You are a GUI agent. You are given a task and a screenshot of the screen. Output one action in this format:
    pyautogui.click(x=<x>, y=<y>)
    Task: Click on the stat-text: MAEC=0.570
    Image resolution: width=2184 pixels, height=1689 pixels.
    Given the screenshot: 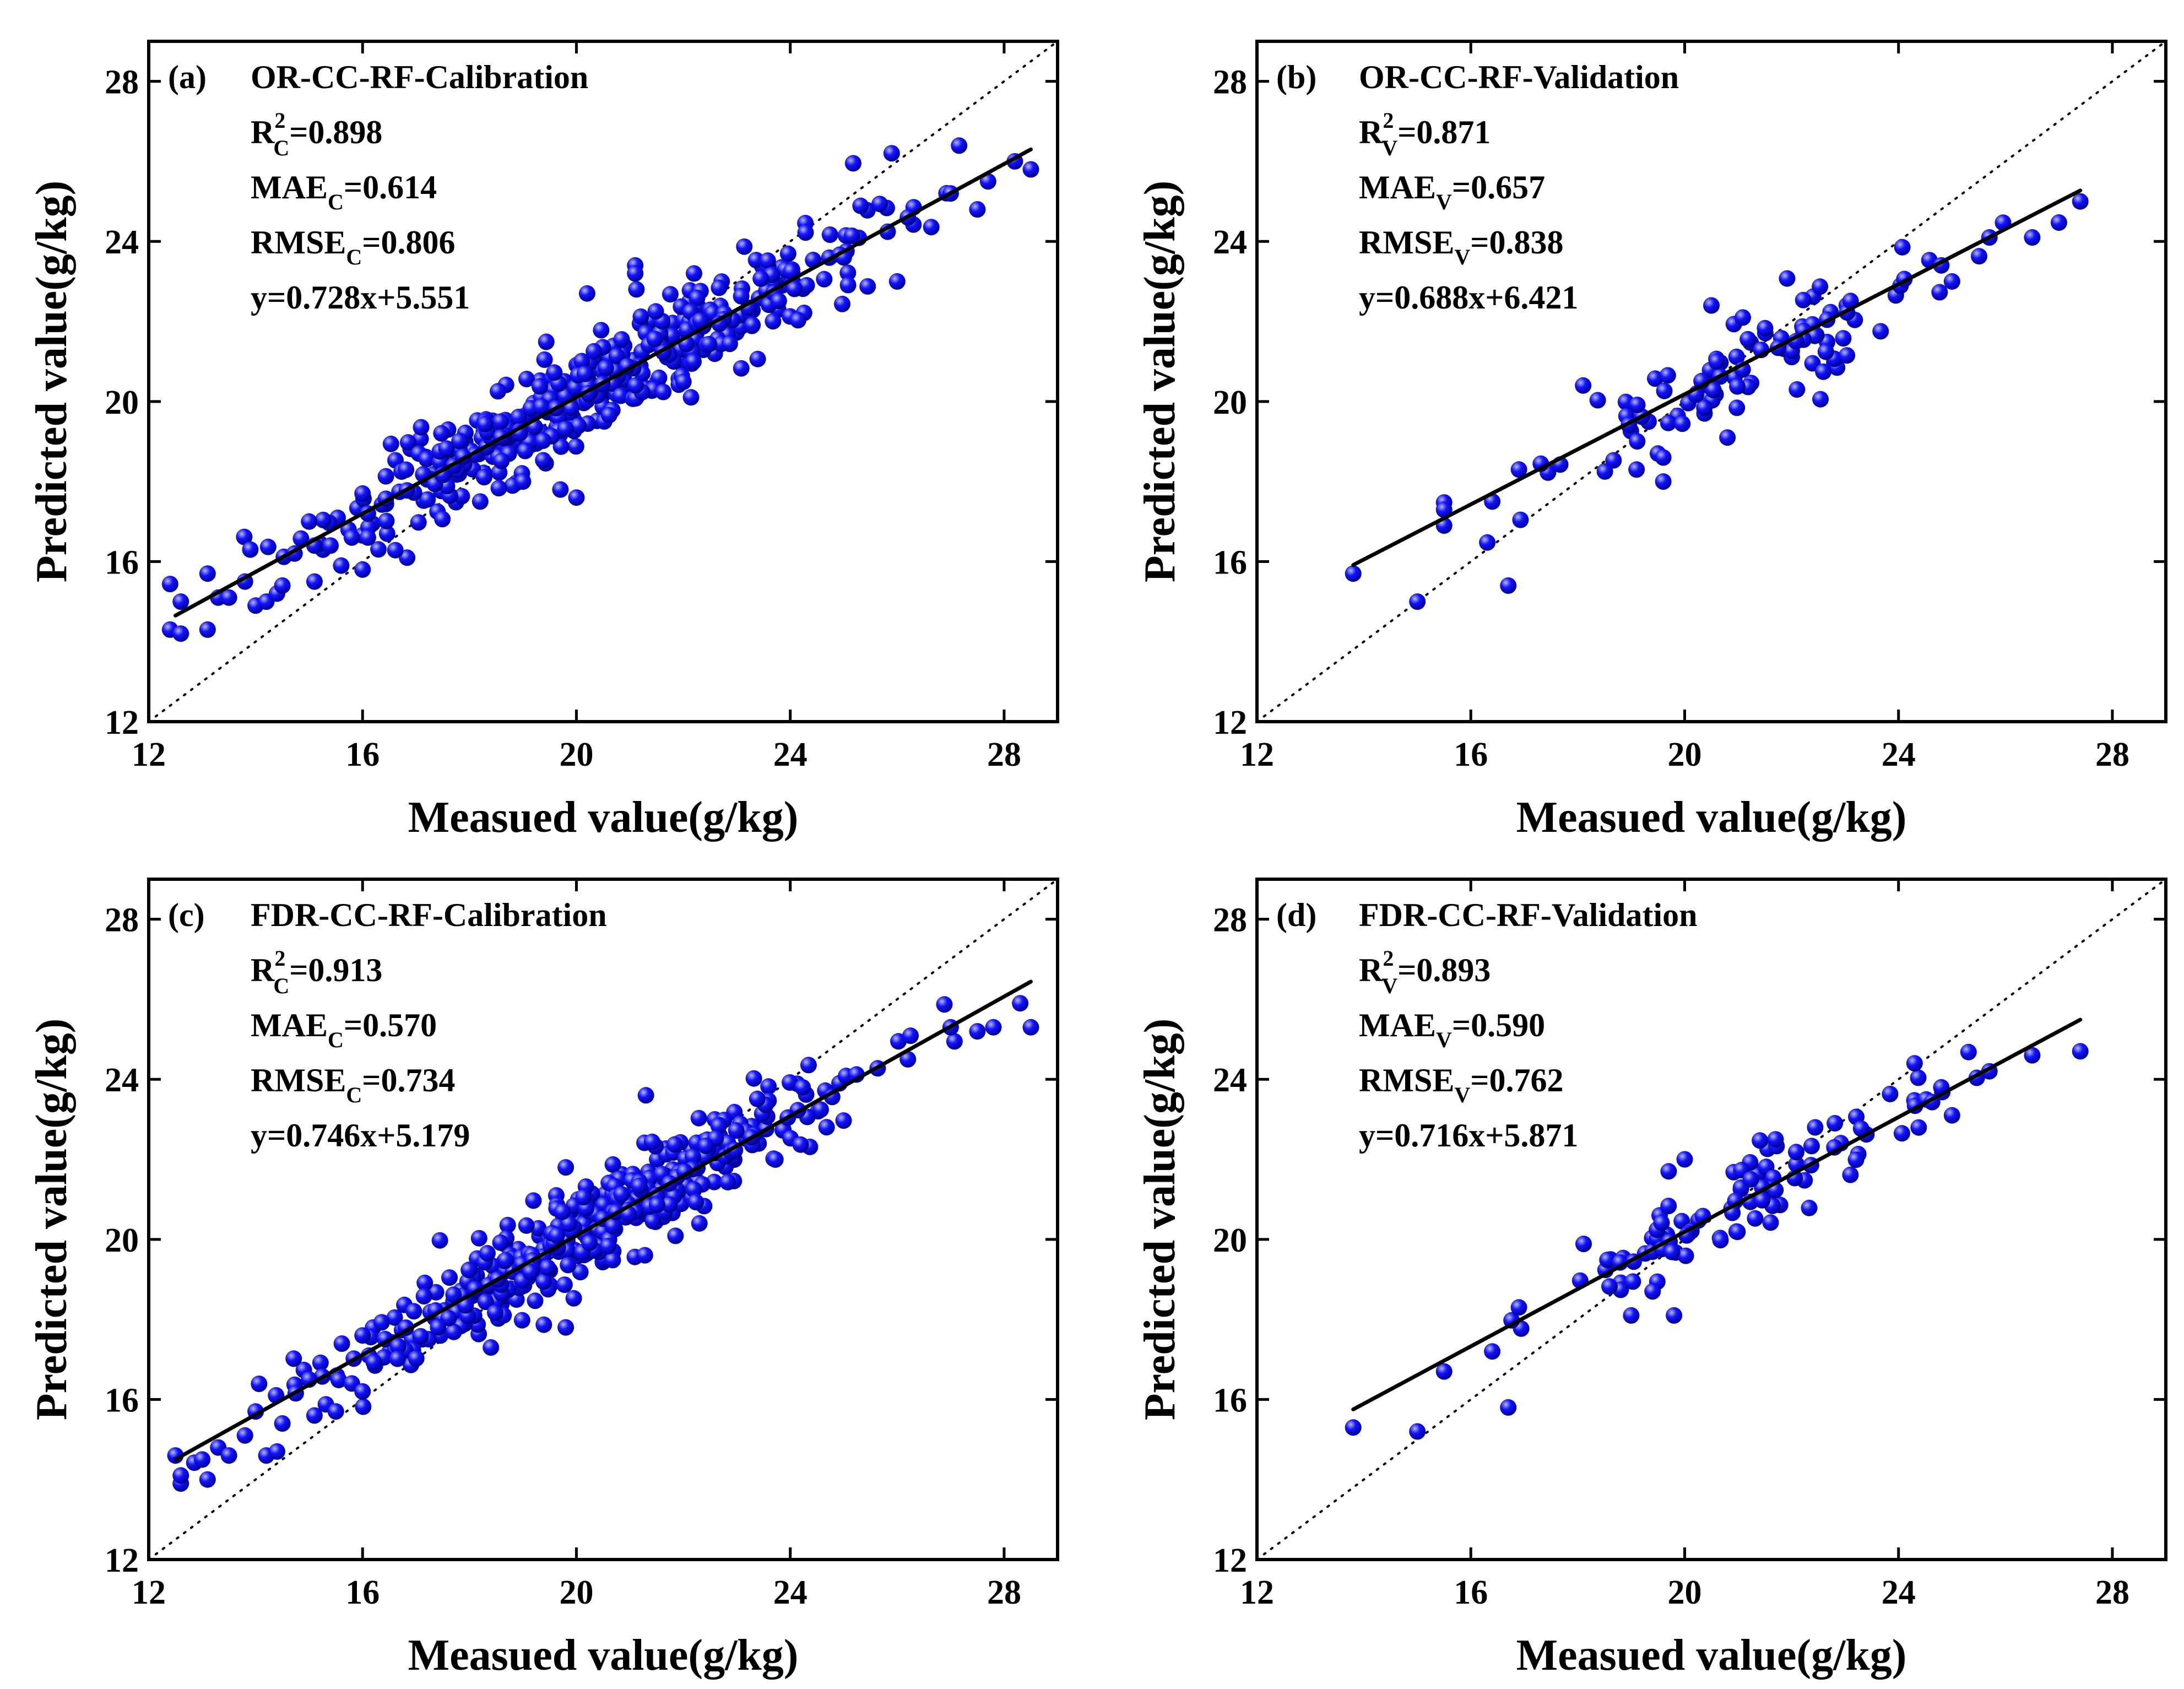 What is the action you would take?
    pyautogui.click(x=344, y=1029)
    